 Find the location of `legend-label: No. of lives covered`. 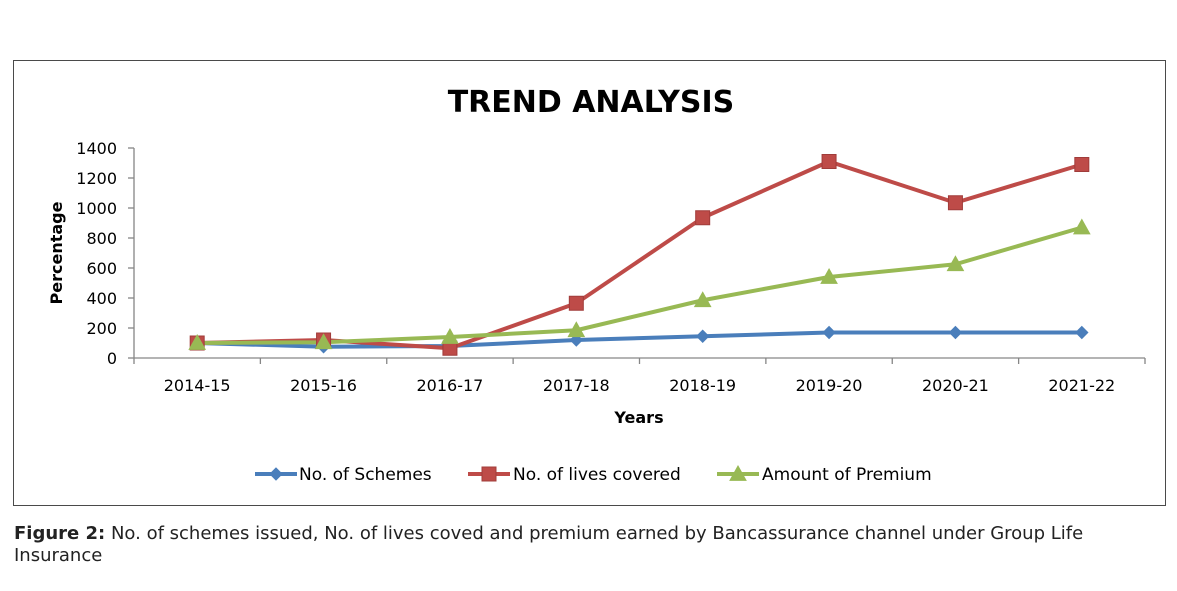

legend-label: No. of lives covered is located at coordinates (597, 475).